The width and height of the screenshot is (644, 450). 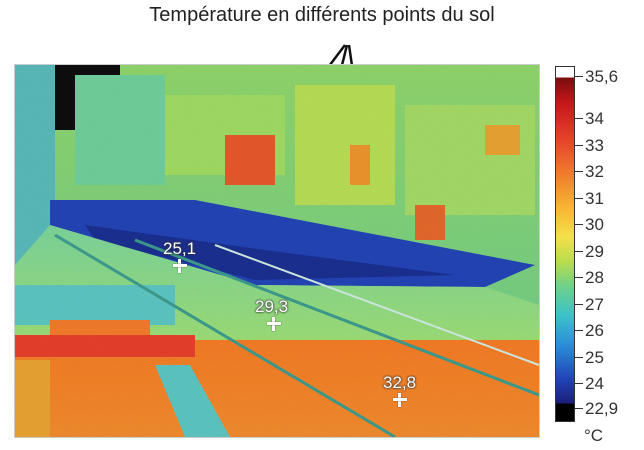 What do you see at coordinates (594, 277) in the screenshot?
I see `scale-tick-label: 28` at bounding box center [594, 277].